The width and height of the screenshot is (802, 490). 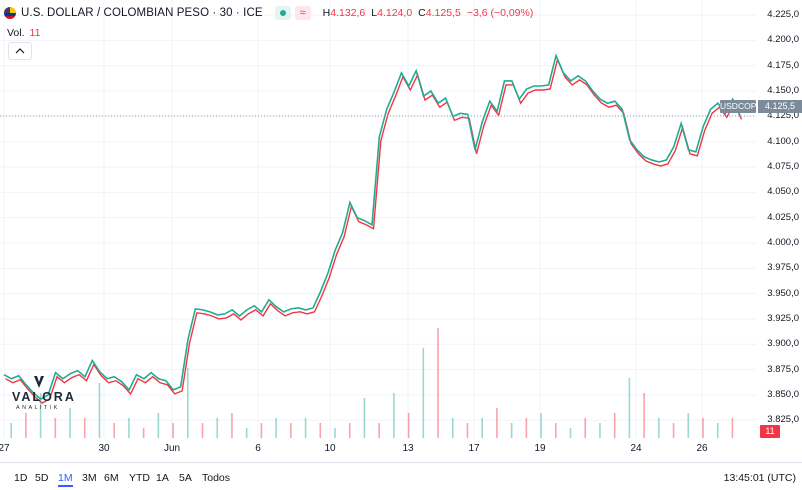 I want to click on x-tick-label: 6, so click(x=258, y=448).